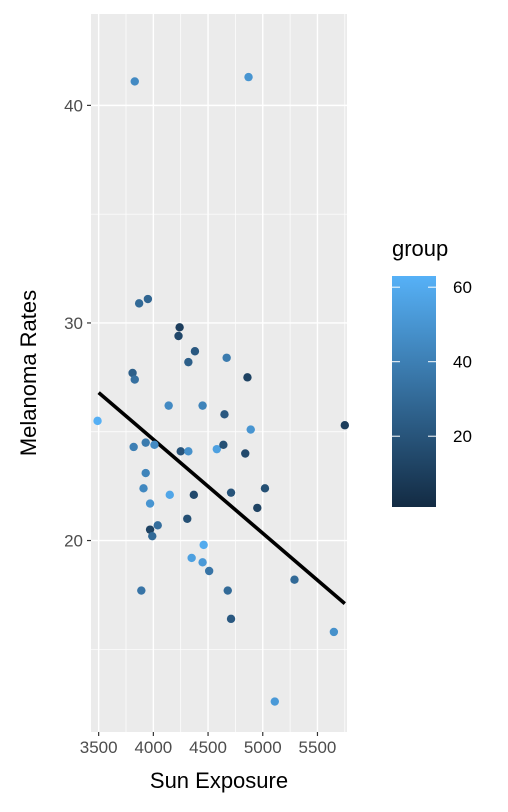 This screenshot has height=812, width=508. Describe the element at coordinates (462, 362) in the screenshot. I see `legend-tick-label: 40` at that location.